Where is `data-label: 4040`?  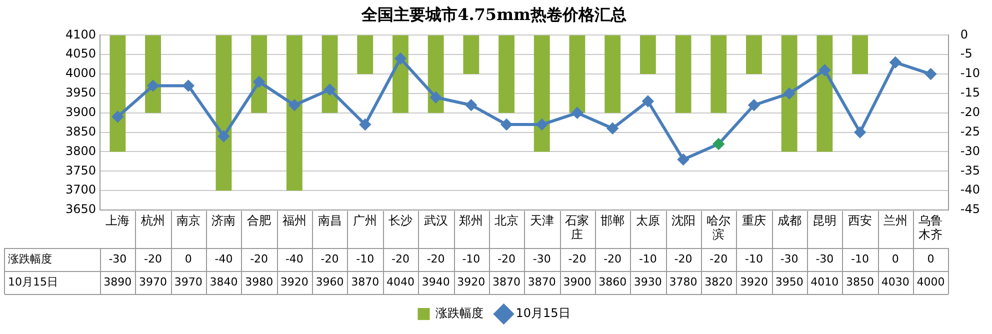 data-label: 4040 is located at coordinates (400, 281).